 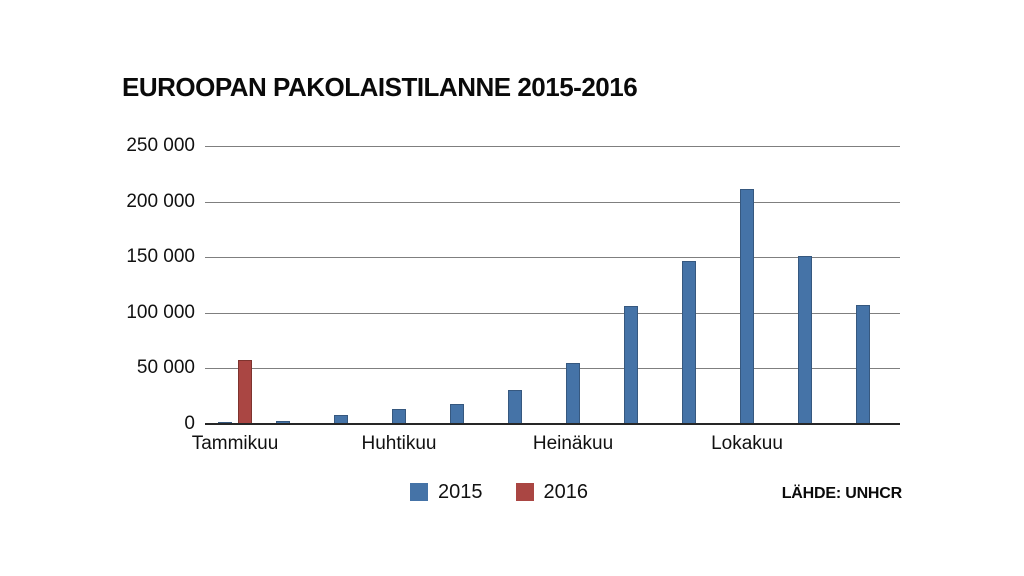 What do you see at coordinates (160, 312) in the screenshot?
I see `y-axis-label: 100 000` at bounding box center [160, 312].